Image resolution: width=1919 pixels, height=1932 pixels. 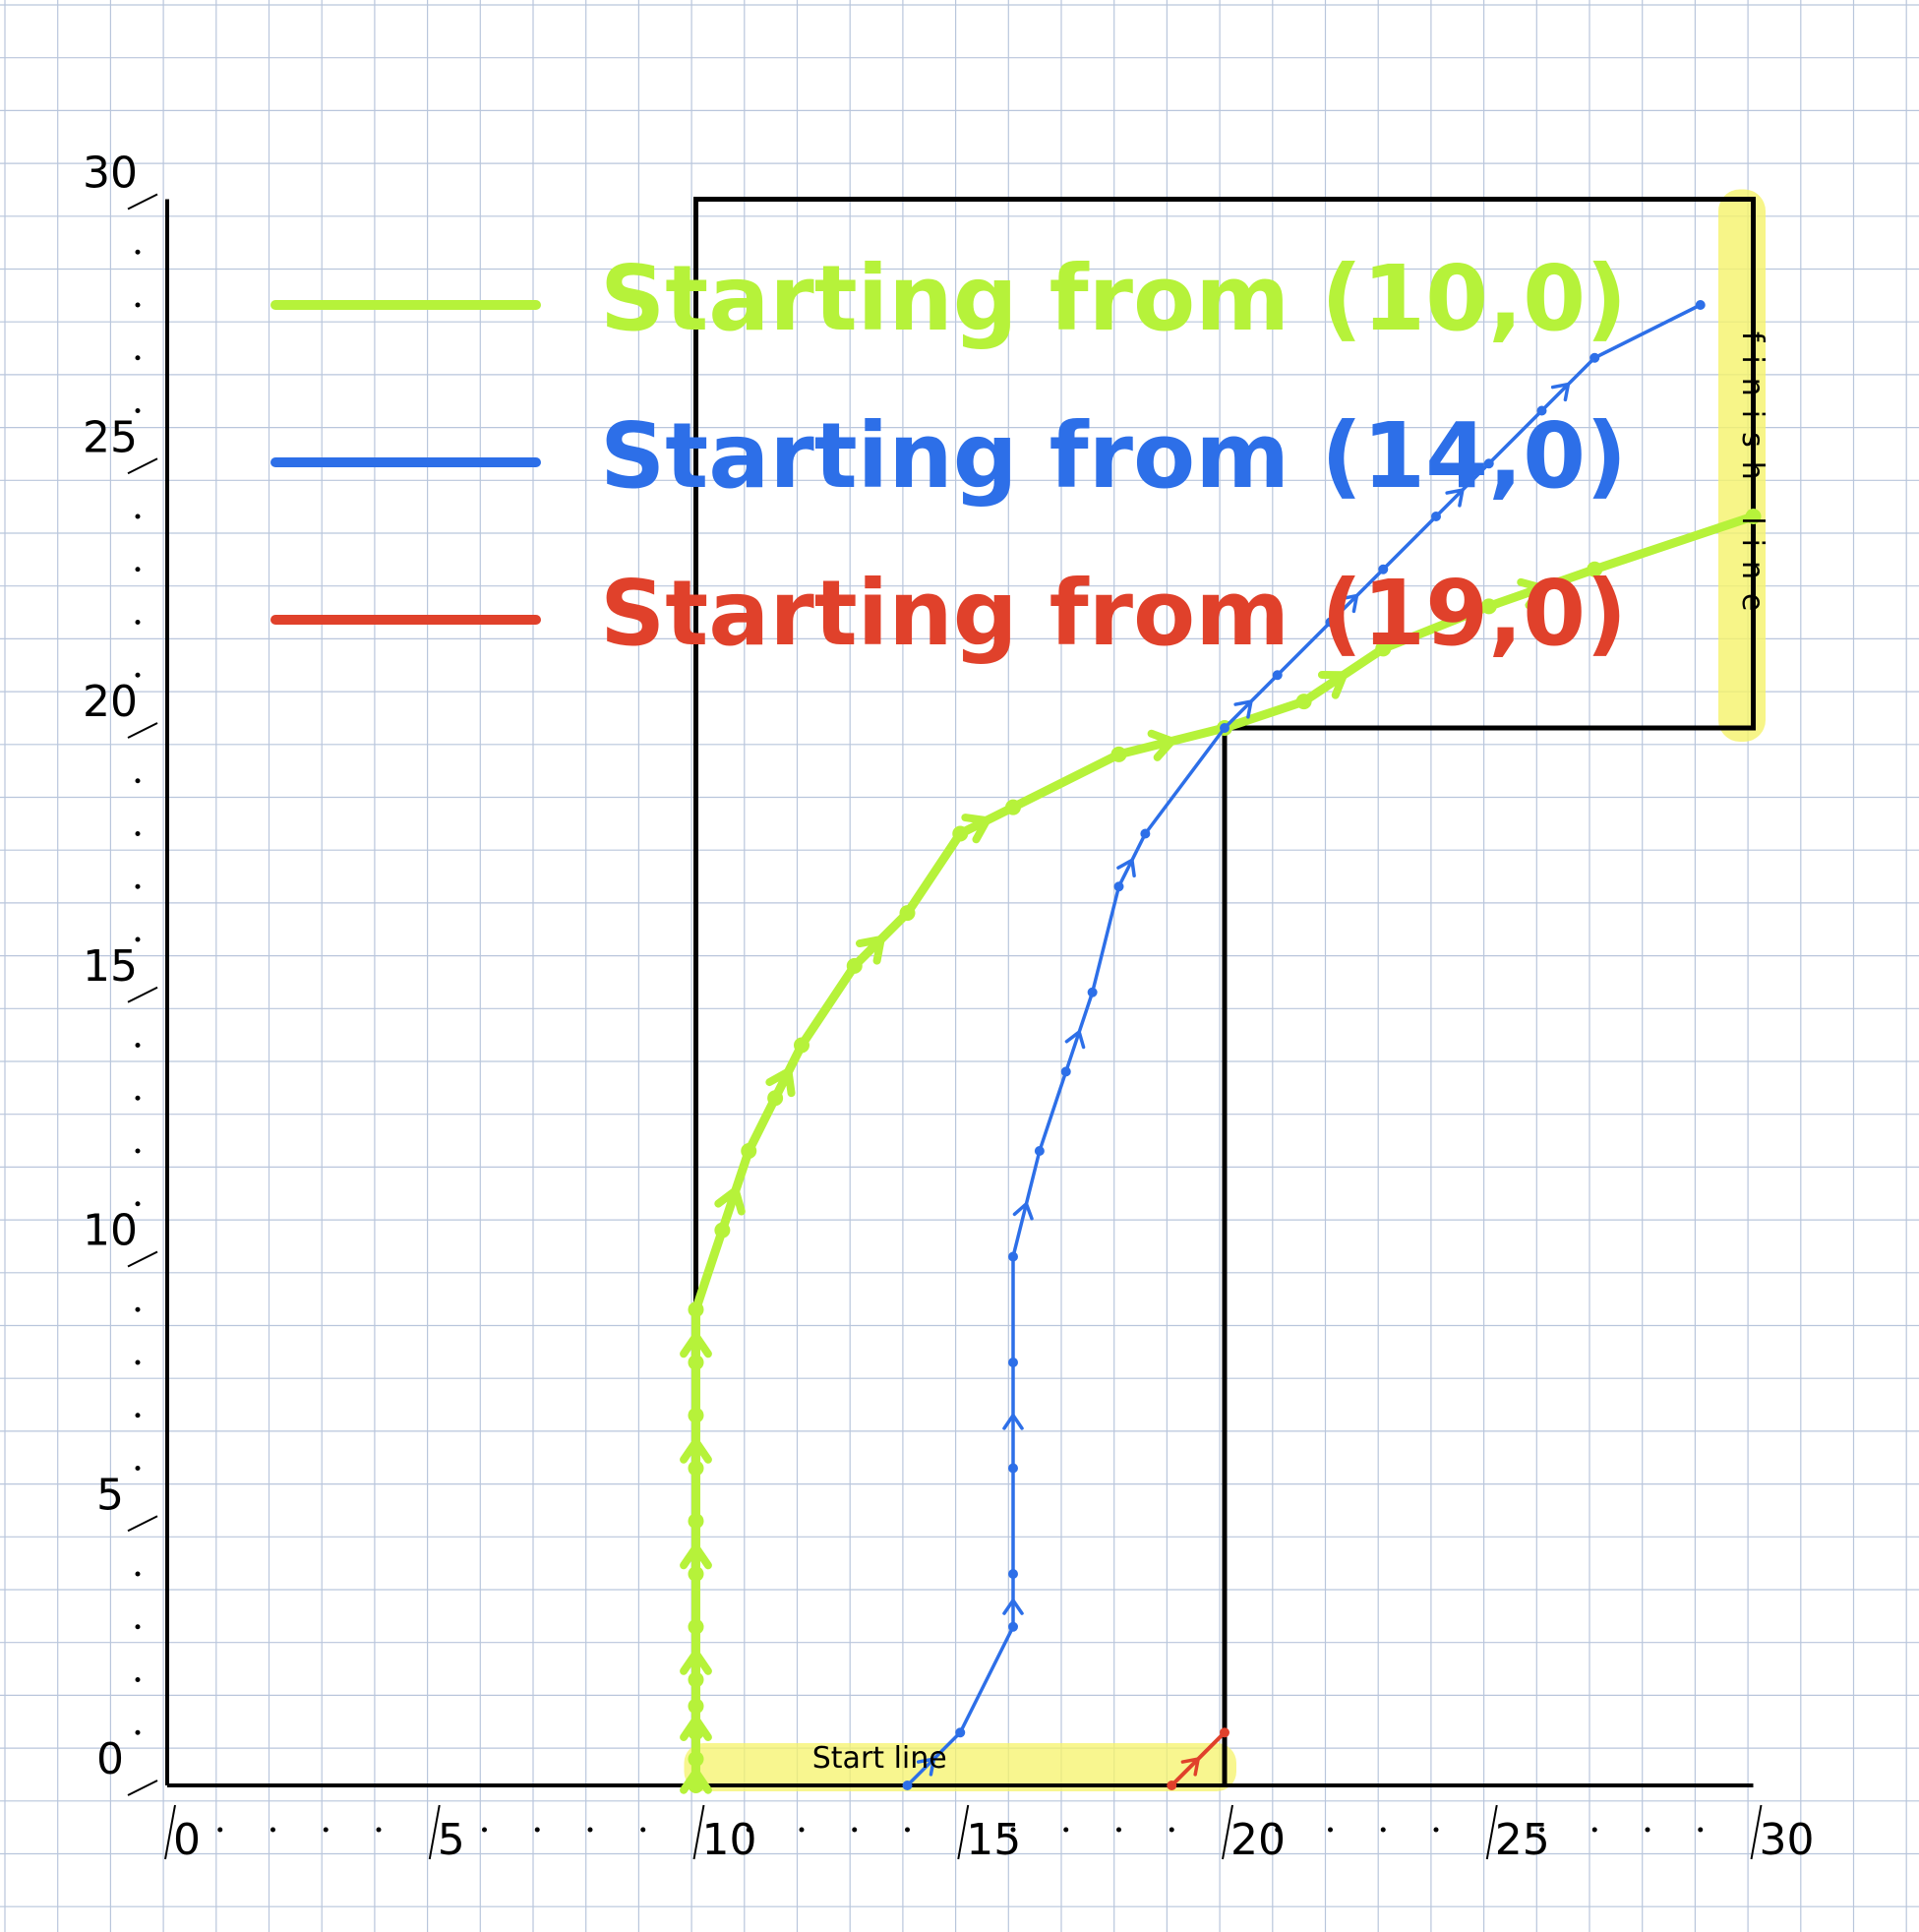 What do you see at coordinates (960, 1767) in the screenshot?
I see `start-line-highlight` at bounding box center [960, 1767].